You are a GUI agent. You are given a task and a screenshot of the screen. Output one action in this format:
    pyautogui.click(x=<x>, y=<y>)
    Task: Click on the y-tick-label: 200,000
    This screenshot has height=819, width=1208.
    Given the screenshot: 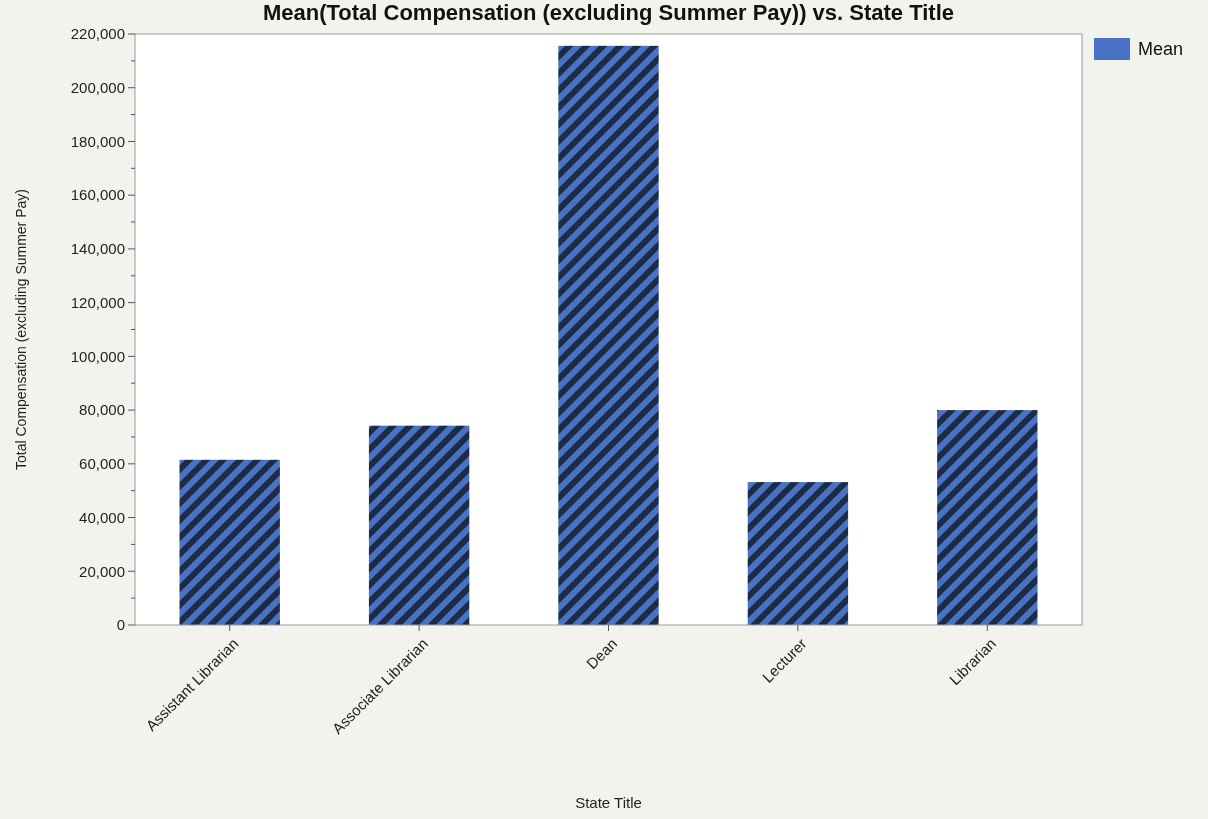 What is the action you would take?
    pyautogui.click(x=97, y=87)
    